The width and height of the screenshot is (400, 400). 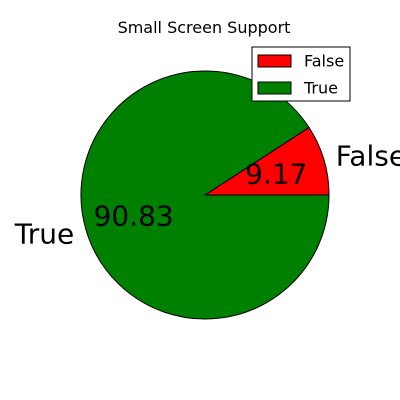 I want to click on pie-category-label-false: False, so click(x=368, y=156).